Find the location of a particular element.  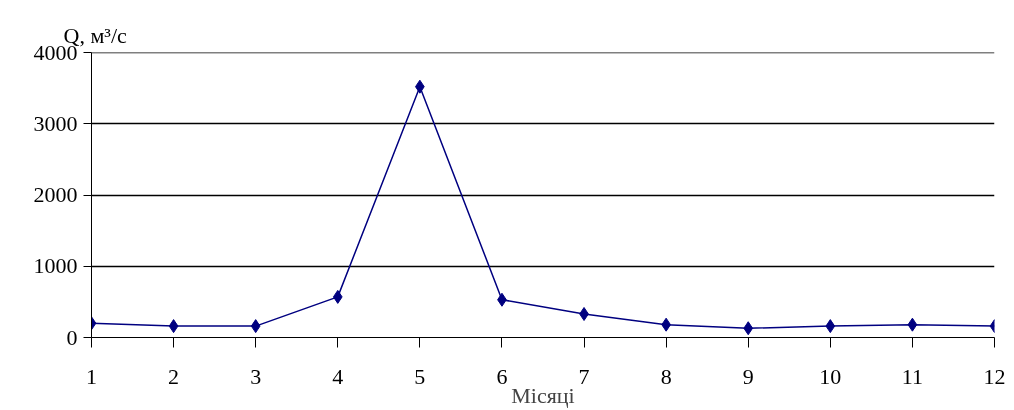

x-tick-label: 8 is located at coordinates (666, 376).